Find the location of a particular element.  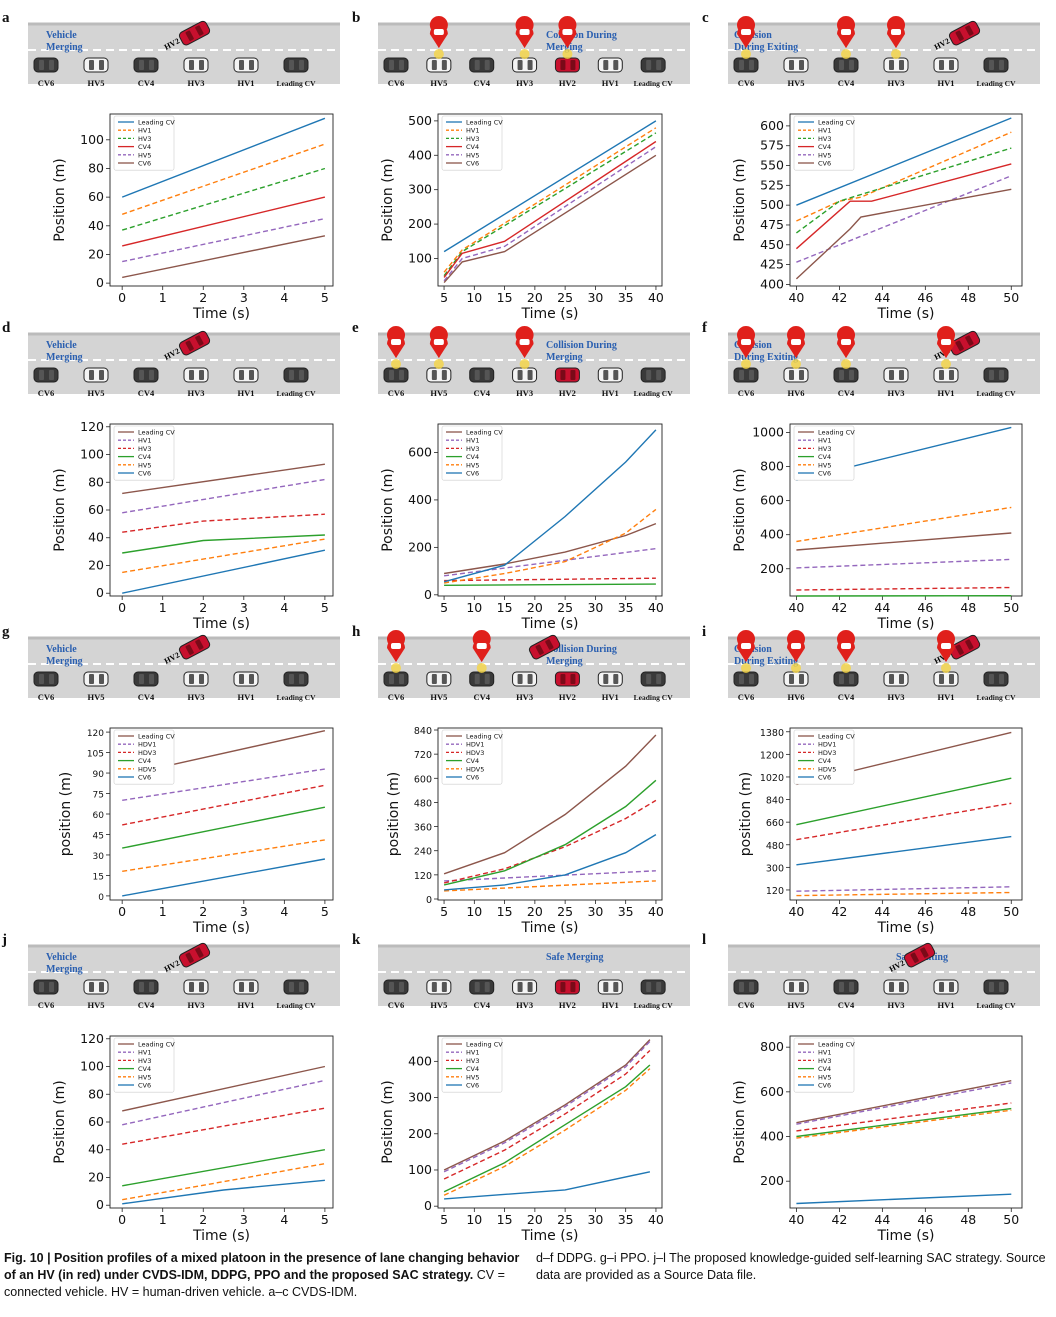

car-cv6 is located at coordinates (396, 987).